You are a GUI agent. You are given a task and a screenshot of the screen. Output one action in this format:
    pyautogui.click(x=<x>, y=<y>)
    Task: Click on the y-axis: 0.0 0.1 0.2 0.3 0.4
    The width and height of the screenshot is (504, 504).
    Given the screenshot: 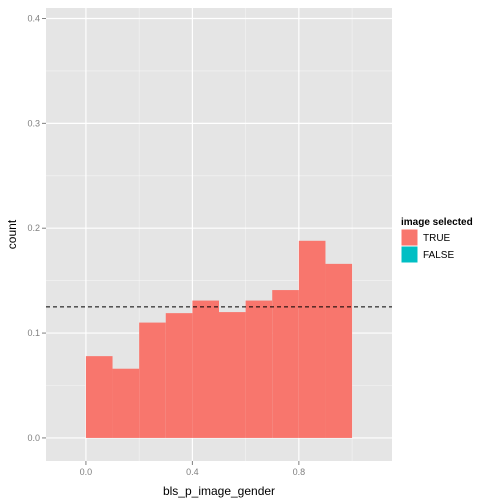 What is the action you would take?
    pyautogui.click(x=36, y=228)
    